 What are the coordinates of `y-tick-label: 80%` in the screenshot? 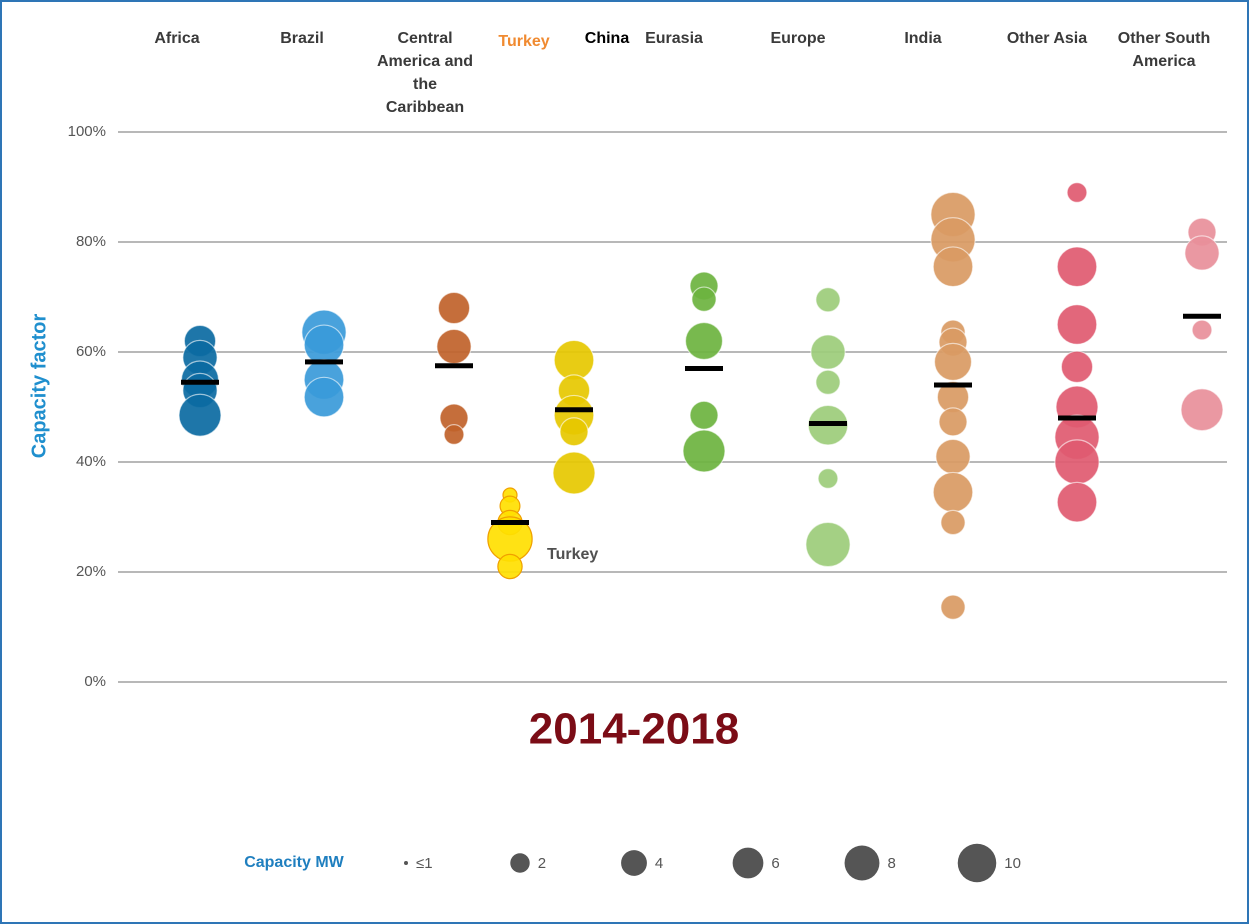 It's located at (91, 241).